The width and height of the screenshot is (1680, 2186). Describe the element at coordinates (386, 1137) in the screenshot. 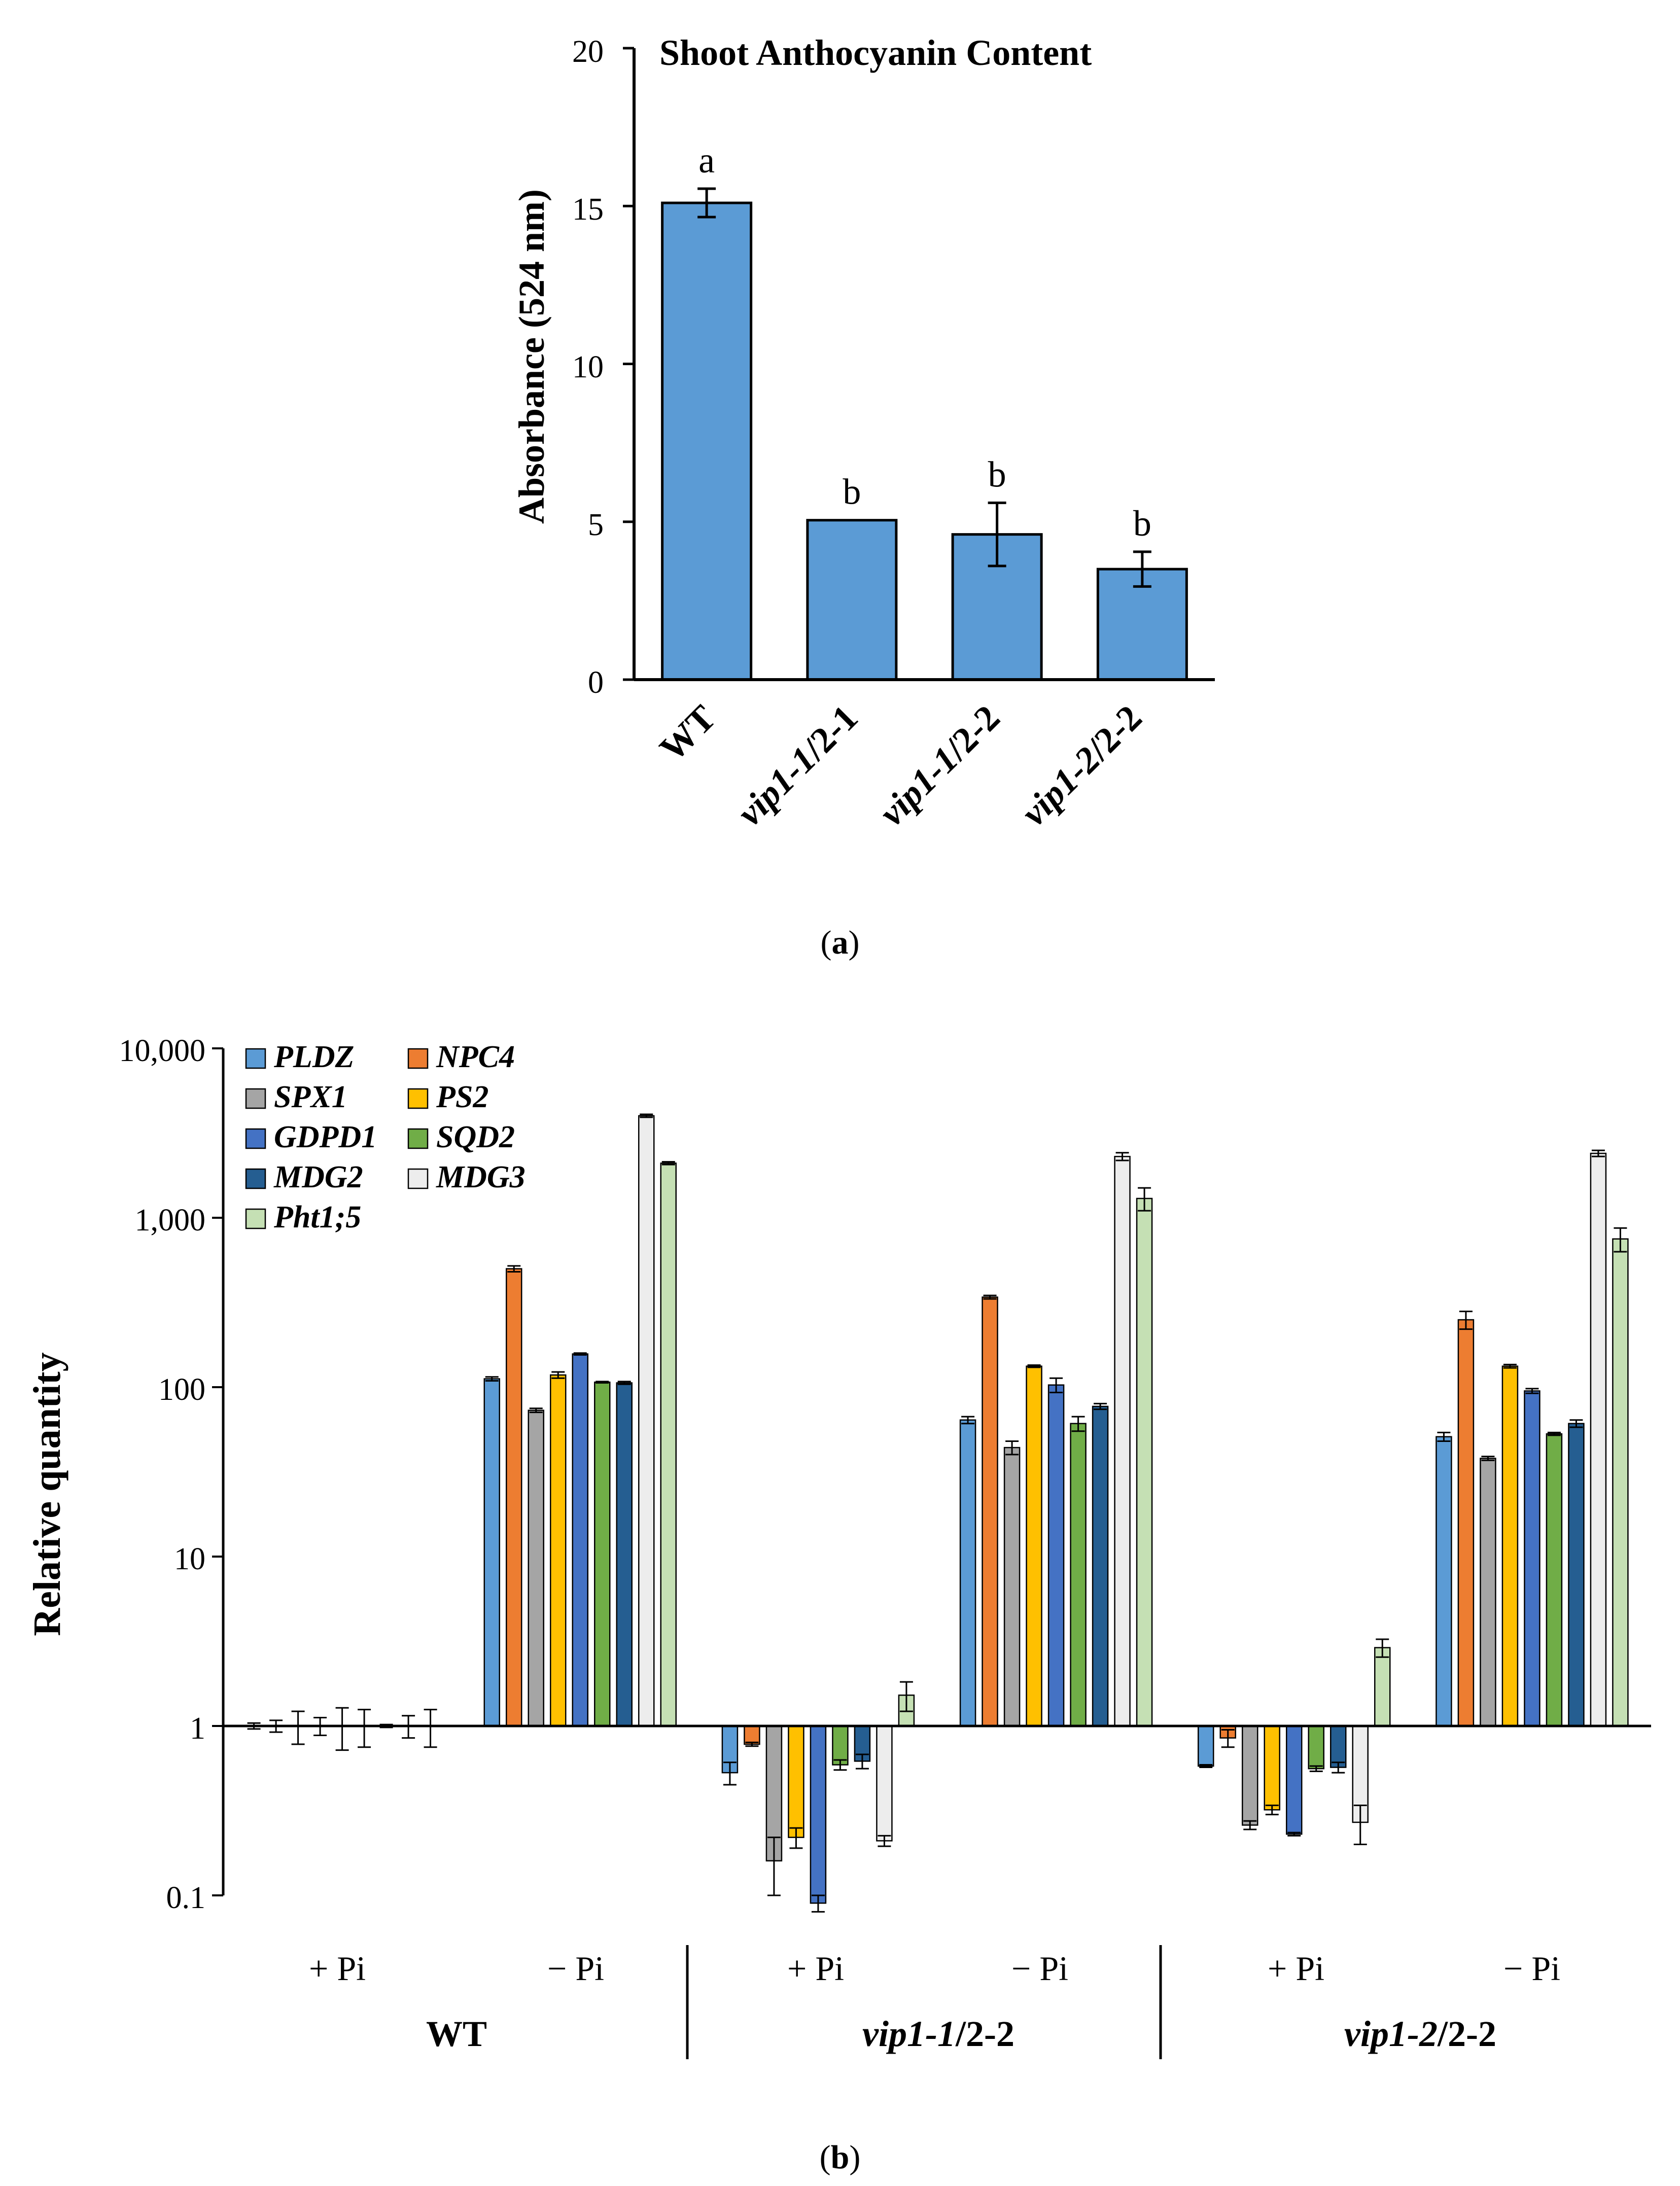

I see `panel-b-legend: PLDZ NPC4 SPX1 PS2 GDPD1 SQD2 MDG2 MDG3 Pht1;5` at that location.